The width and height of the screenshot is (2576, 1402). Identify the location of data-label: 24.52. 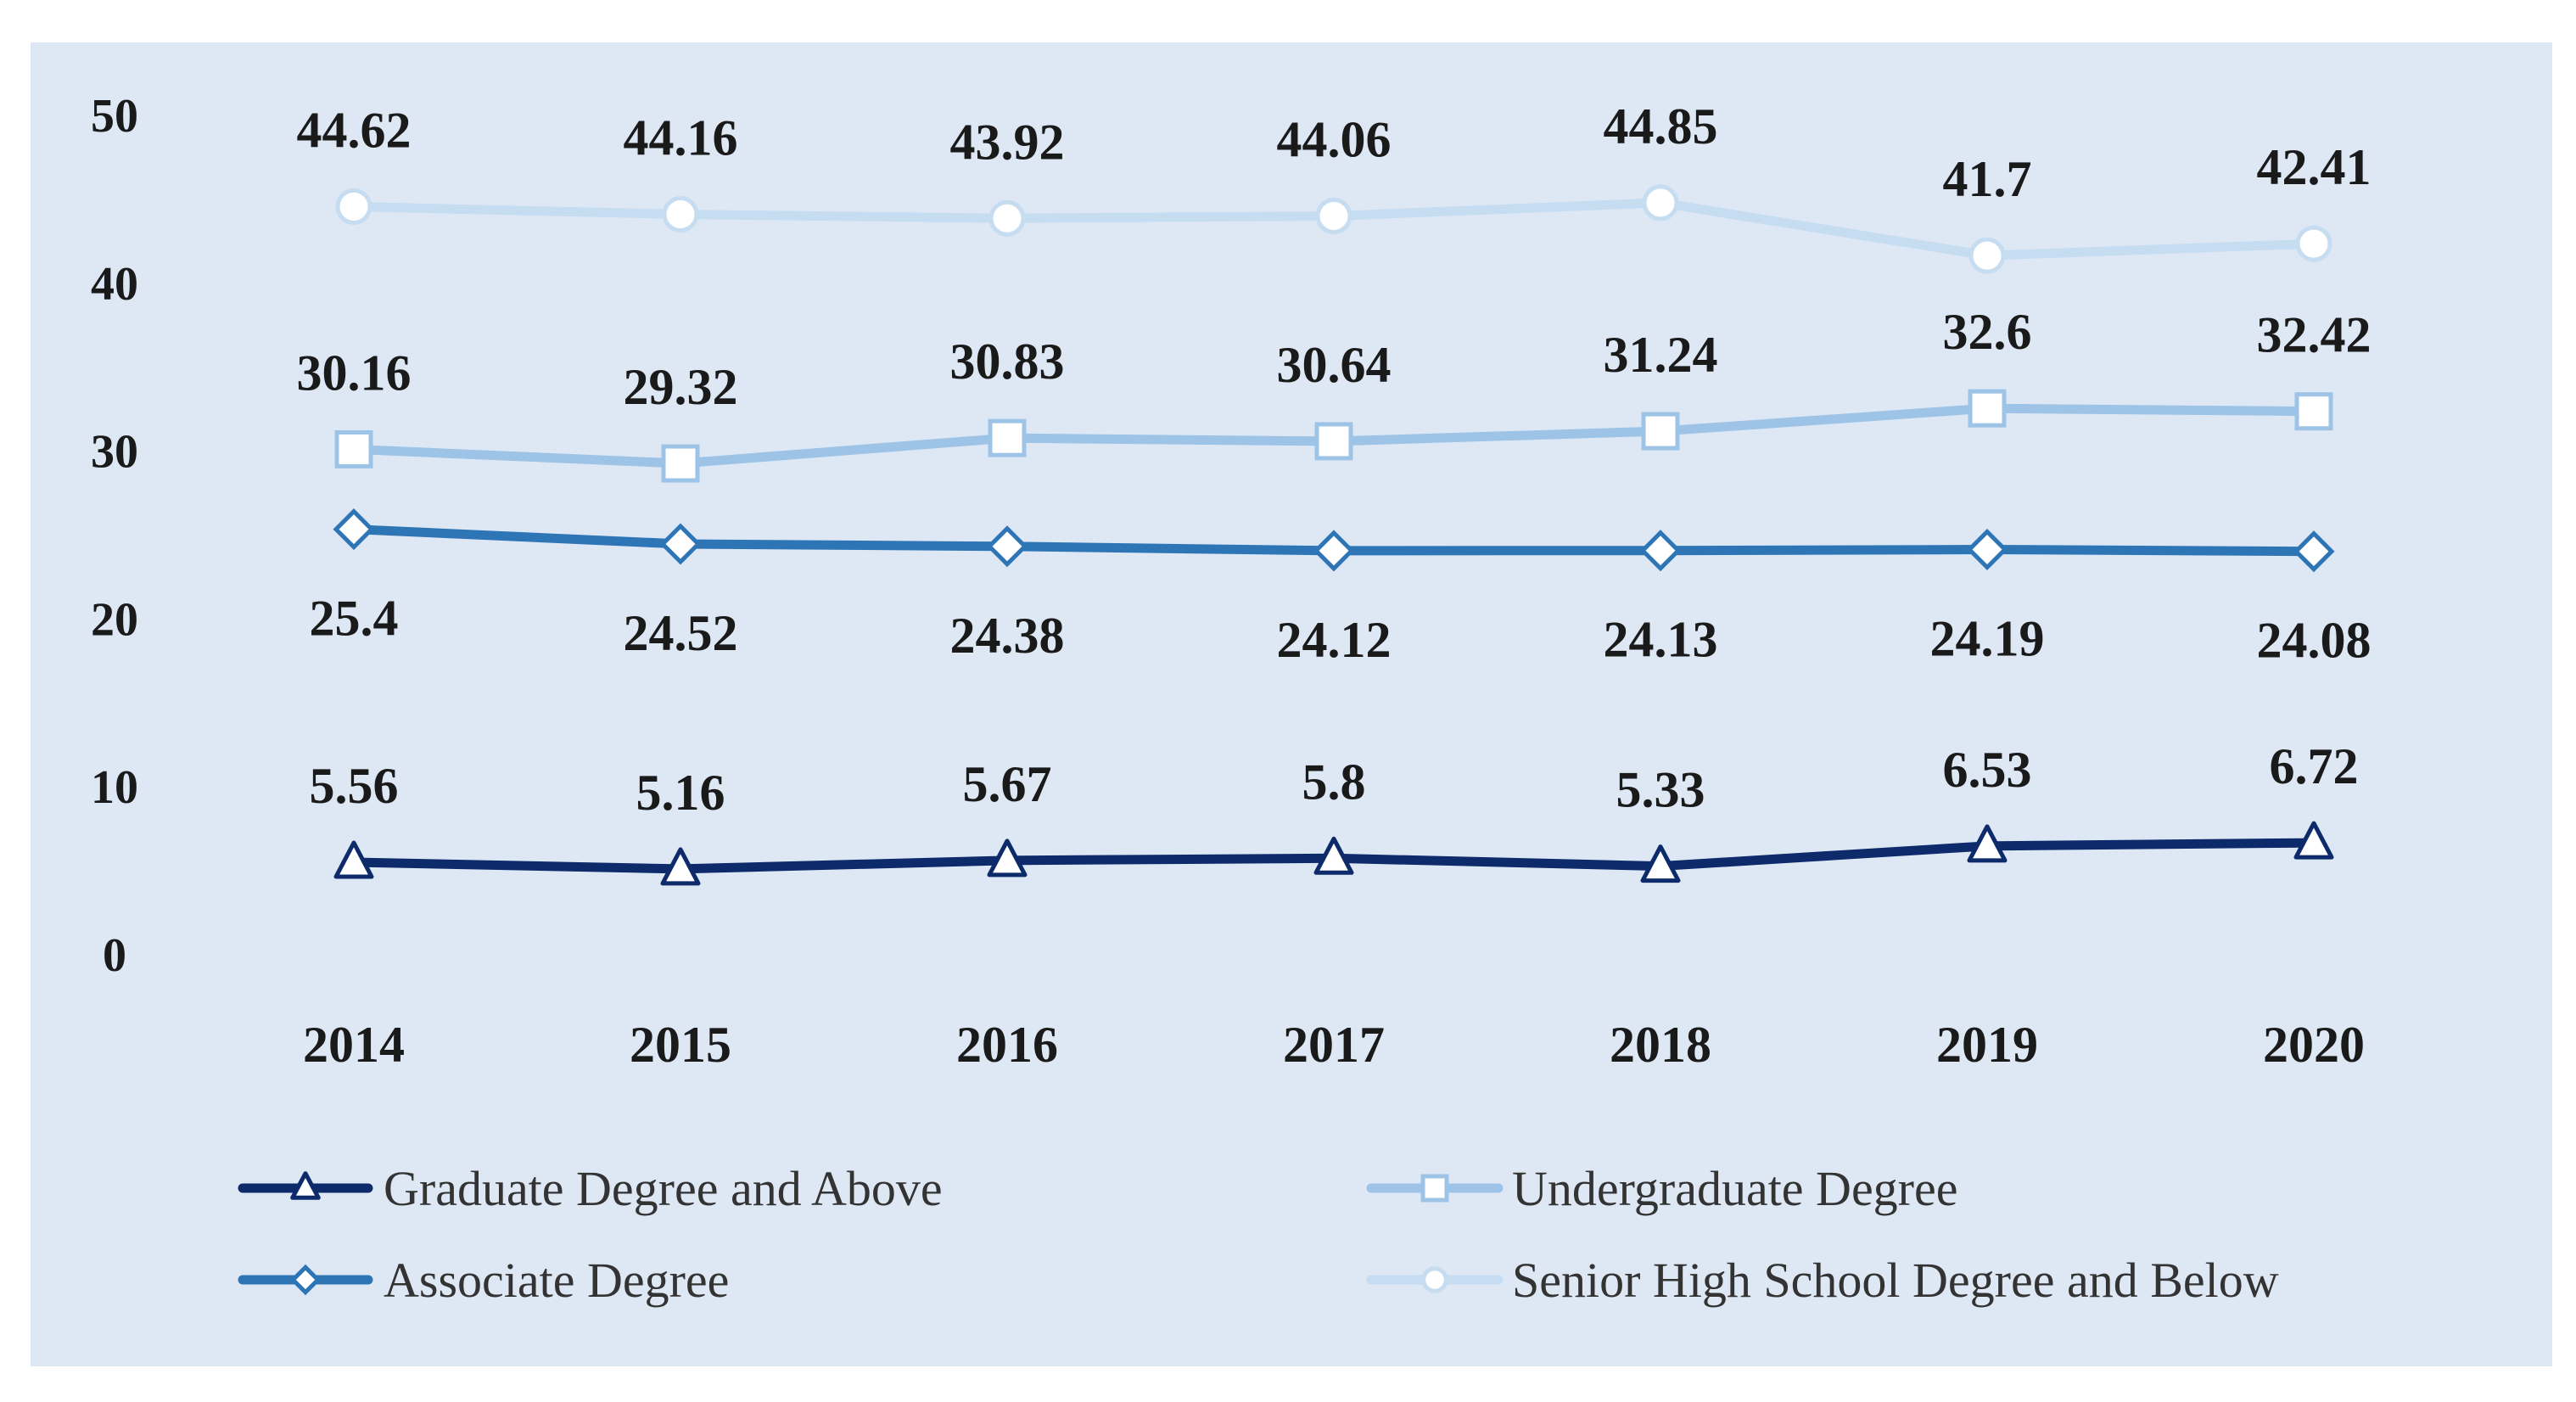
(681, 633).